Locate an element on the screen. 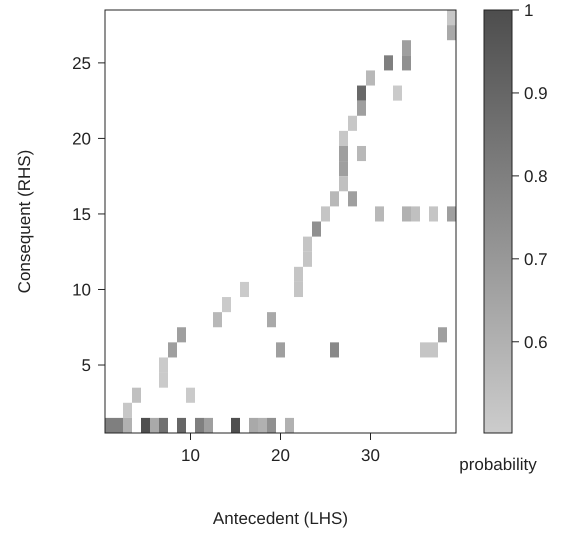 Image resolution: width=571 pixels, height=535 pixels. y-tick-label: 10 is located at coordinates (81, 290).